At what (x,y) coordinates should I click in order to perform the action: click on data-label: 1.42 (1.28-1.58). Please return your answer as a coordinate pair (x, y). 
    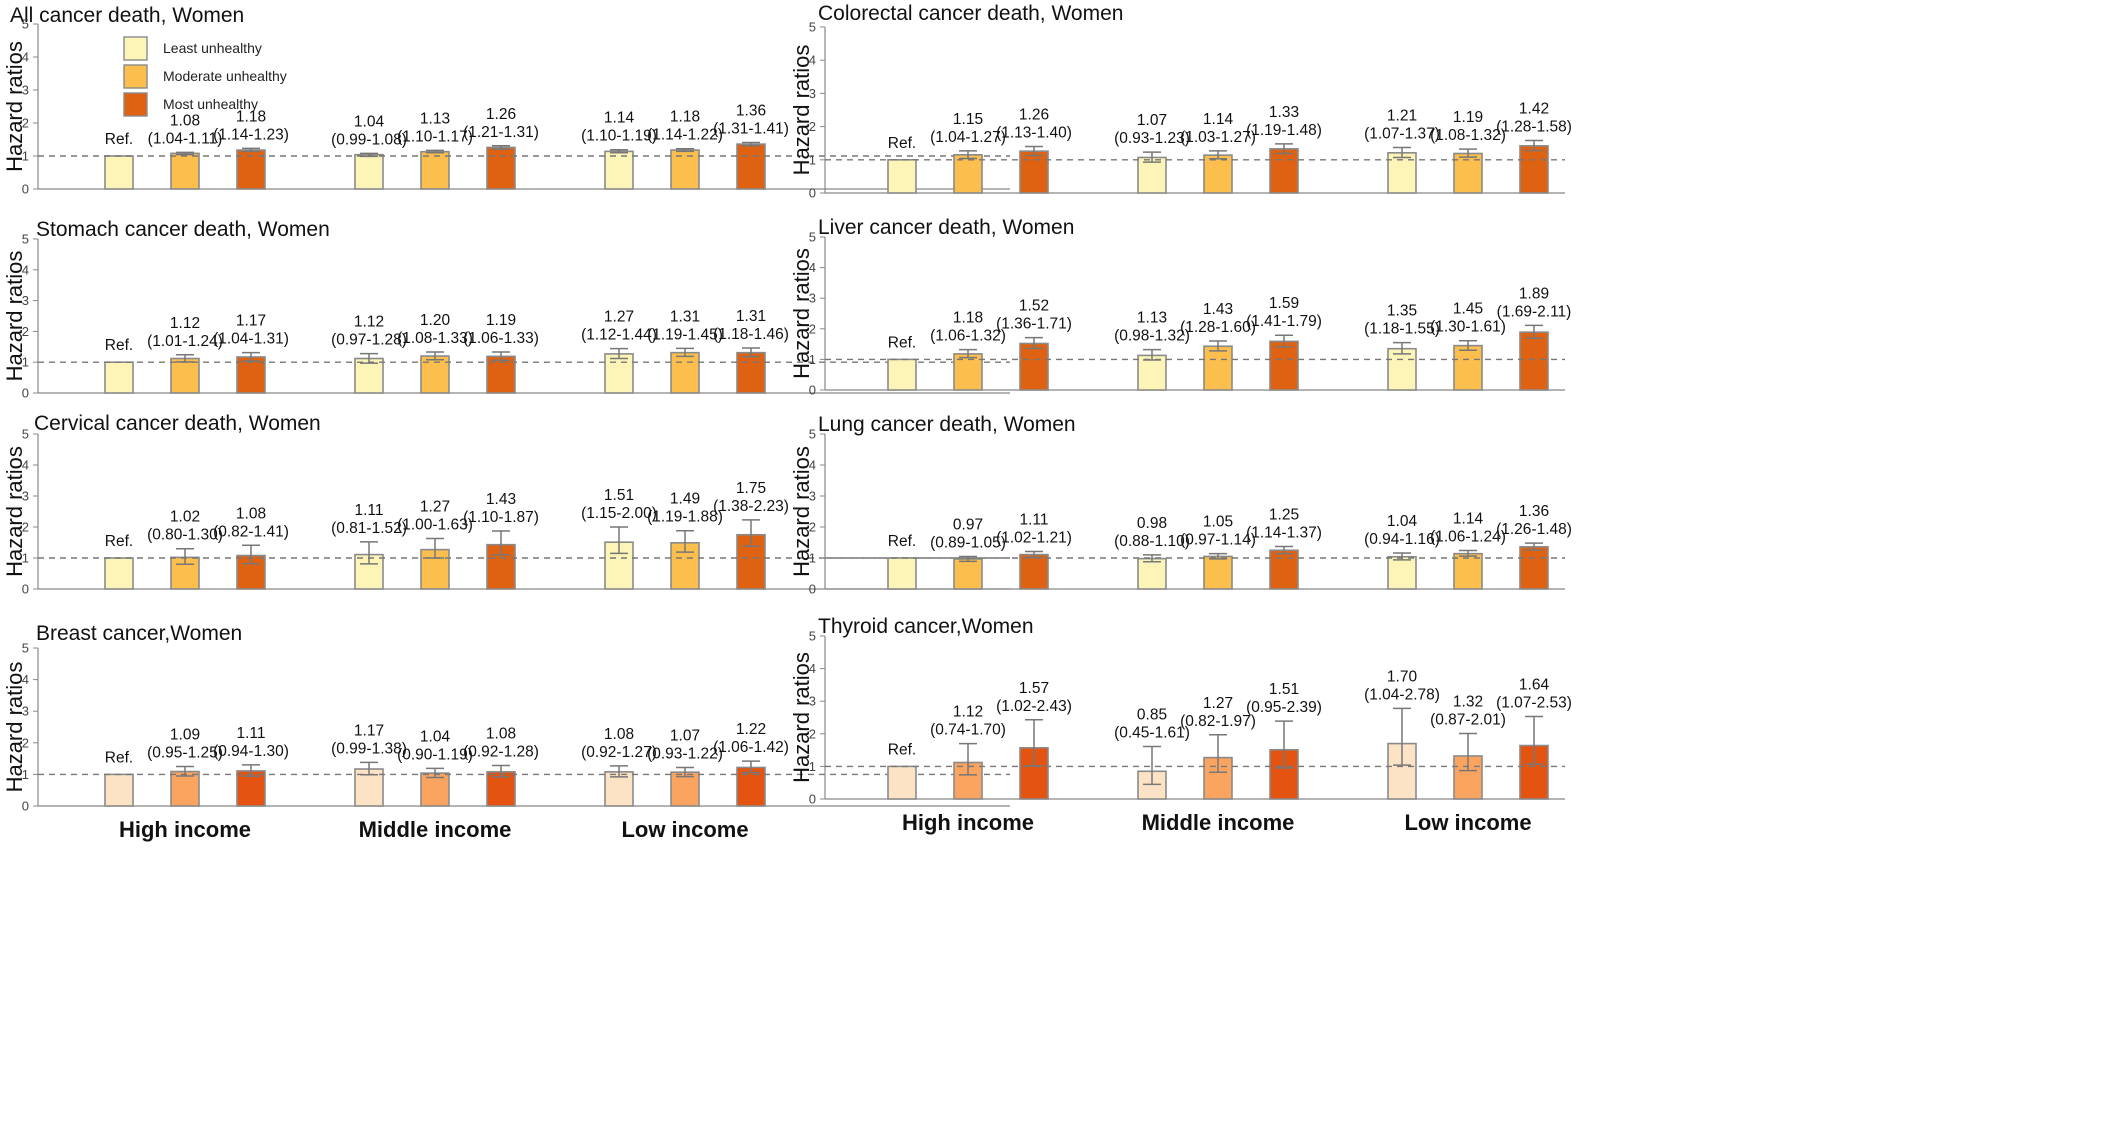
    Looking at the image, I should click on (1534, 118).